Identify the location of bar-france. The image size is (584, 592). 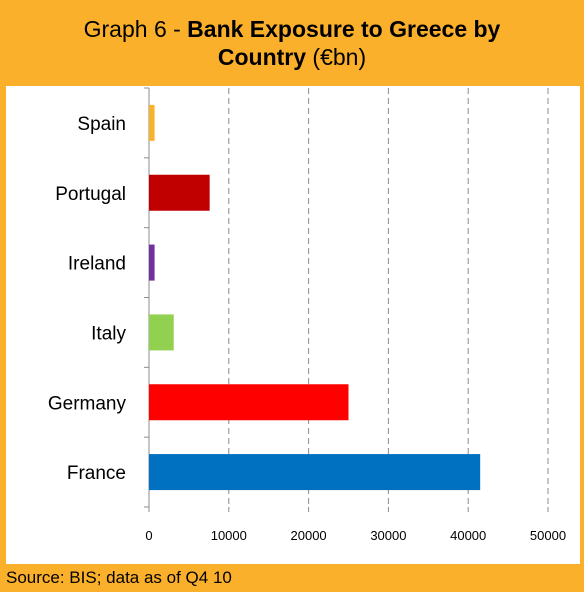
(315, 472).